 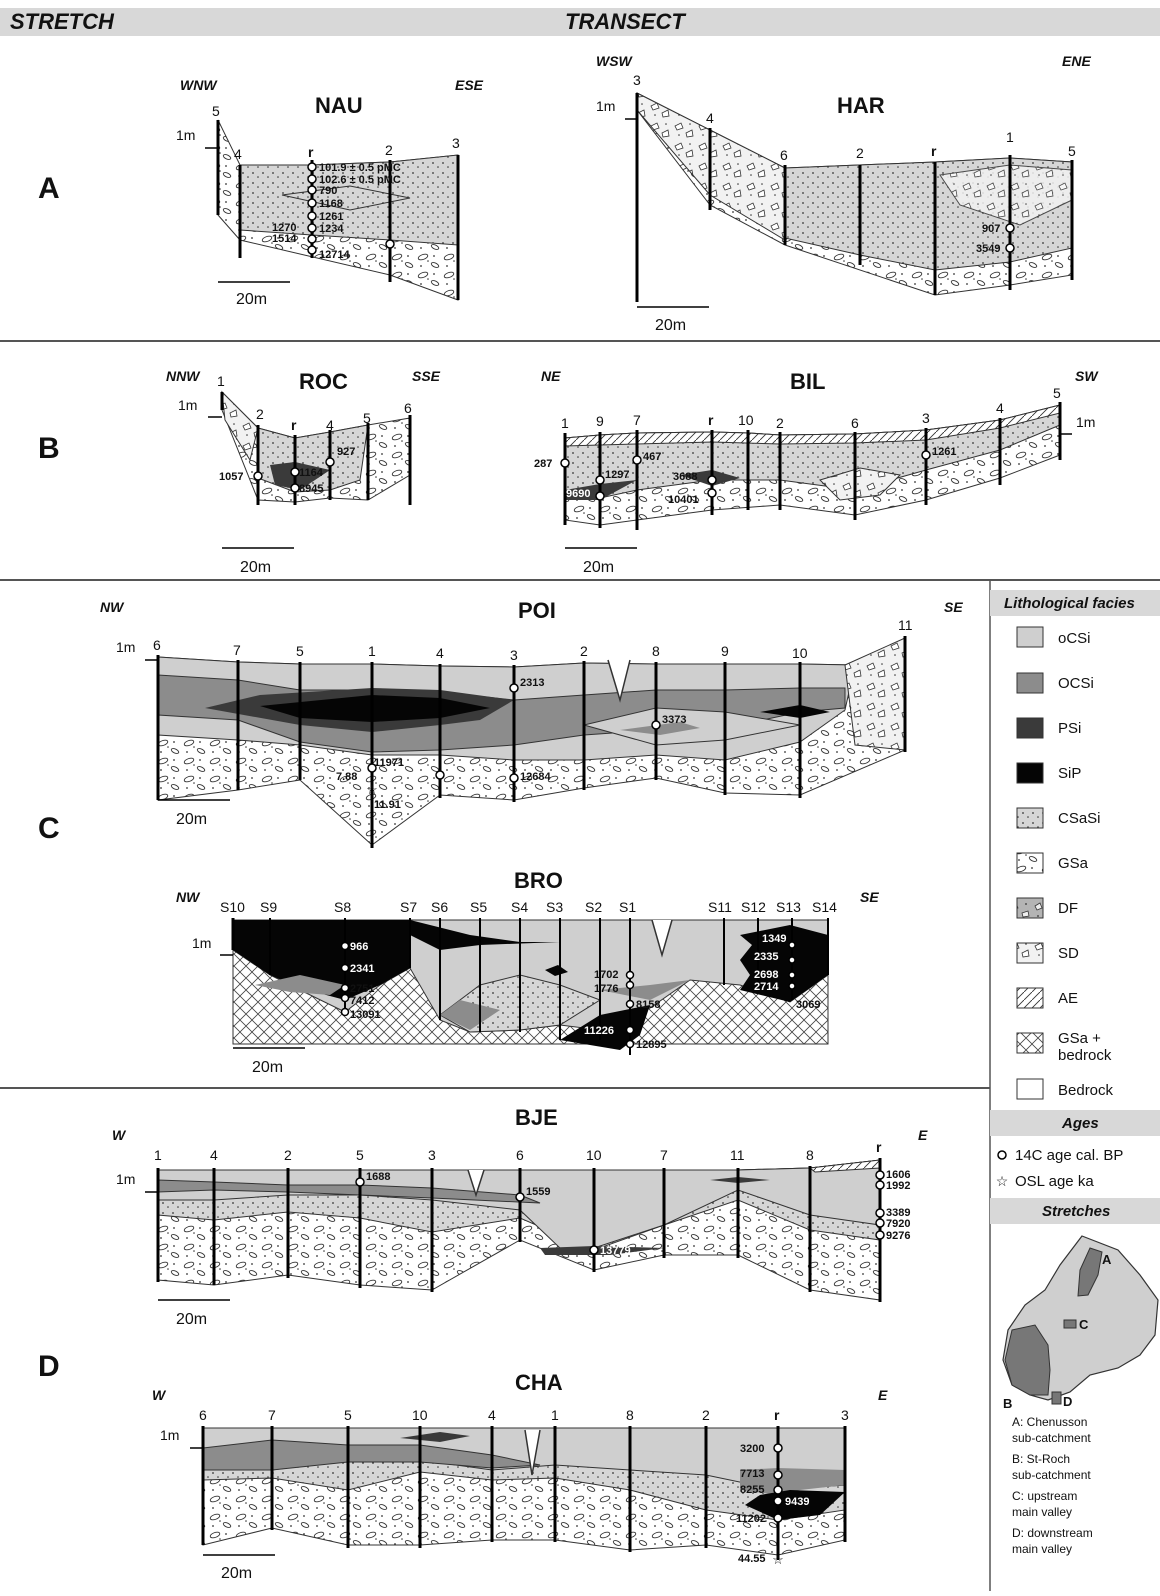 What do you see at coordinates (232, 907) in the screenshot?
I see `bro-bh: S10` at bounding box center [232, 907].